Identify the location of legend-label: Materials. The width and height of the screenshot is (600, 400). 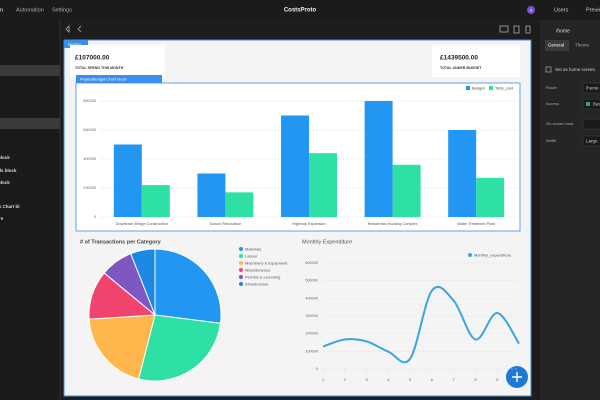
(253, 249).